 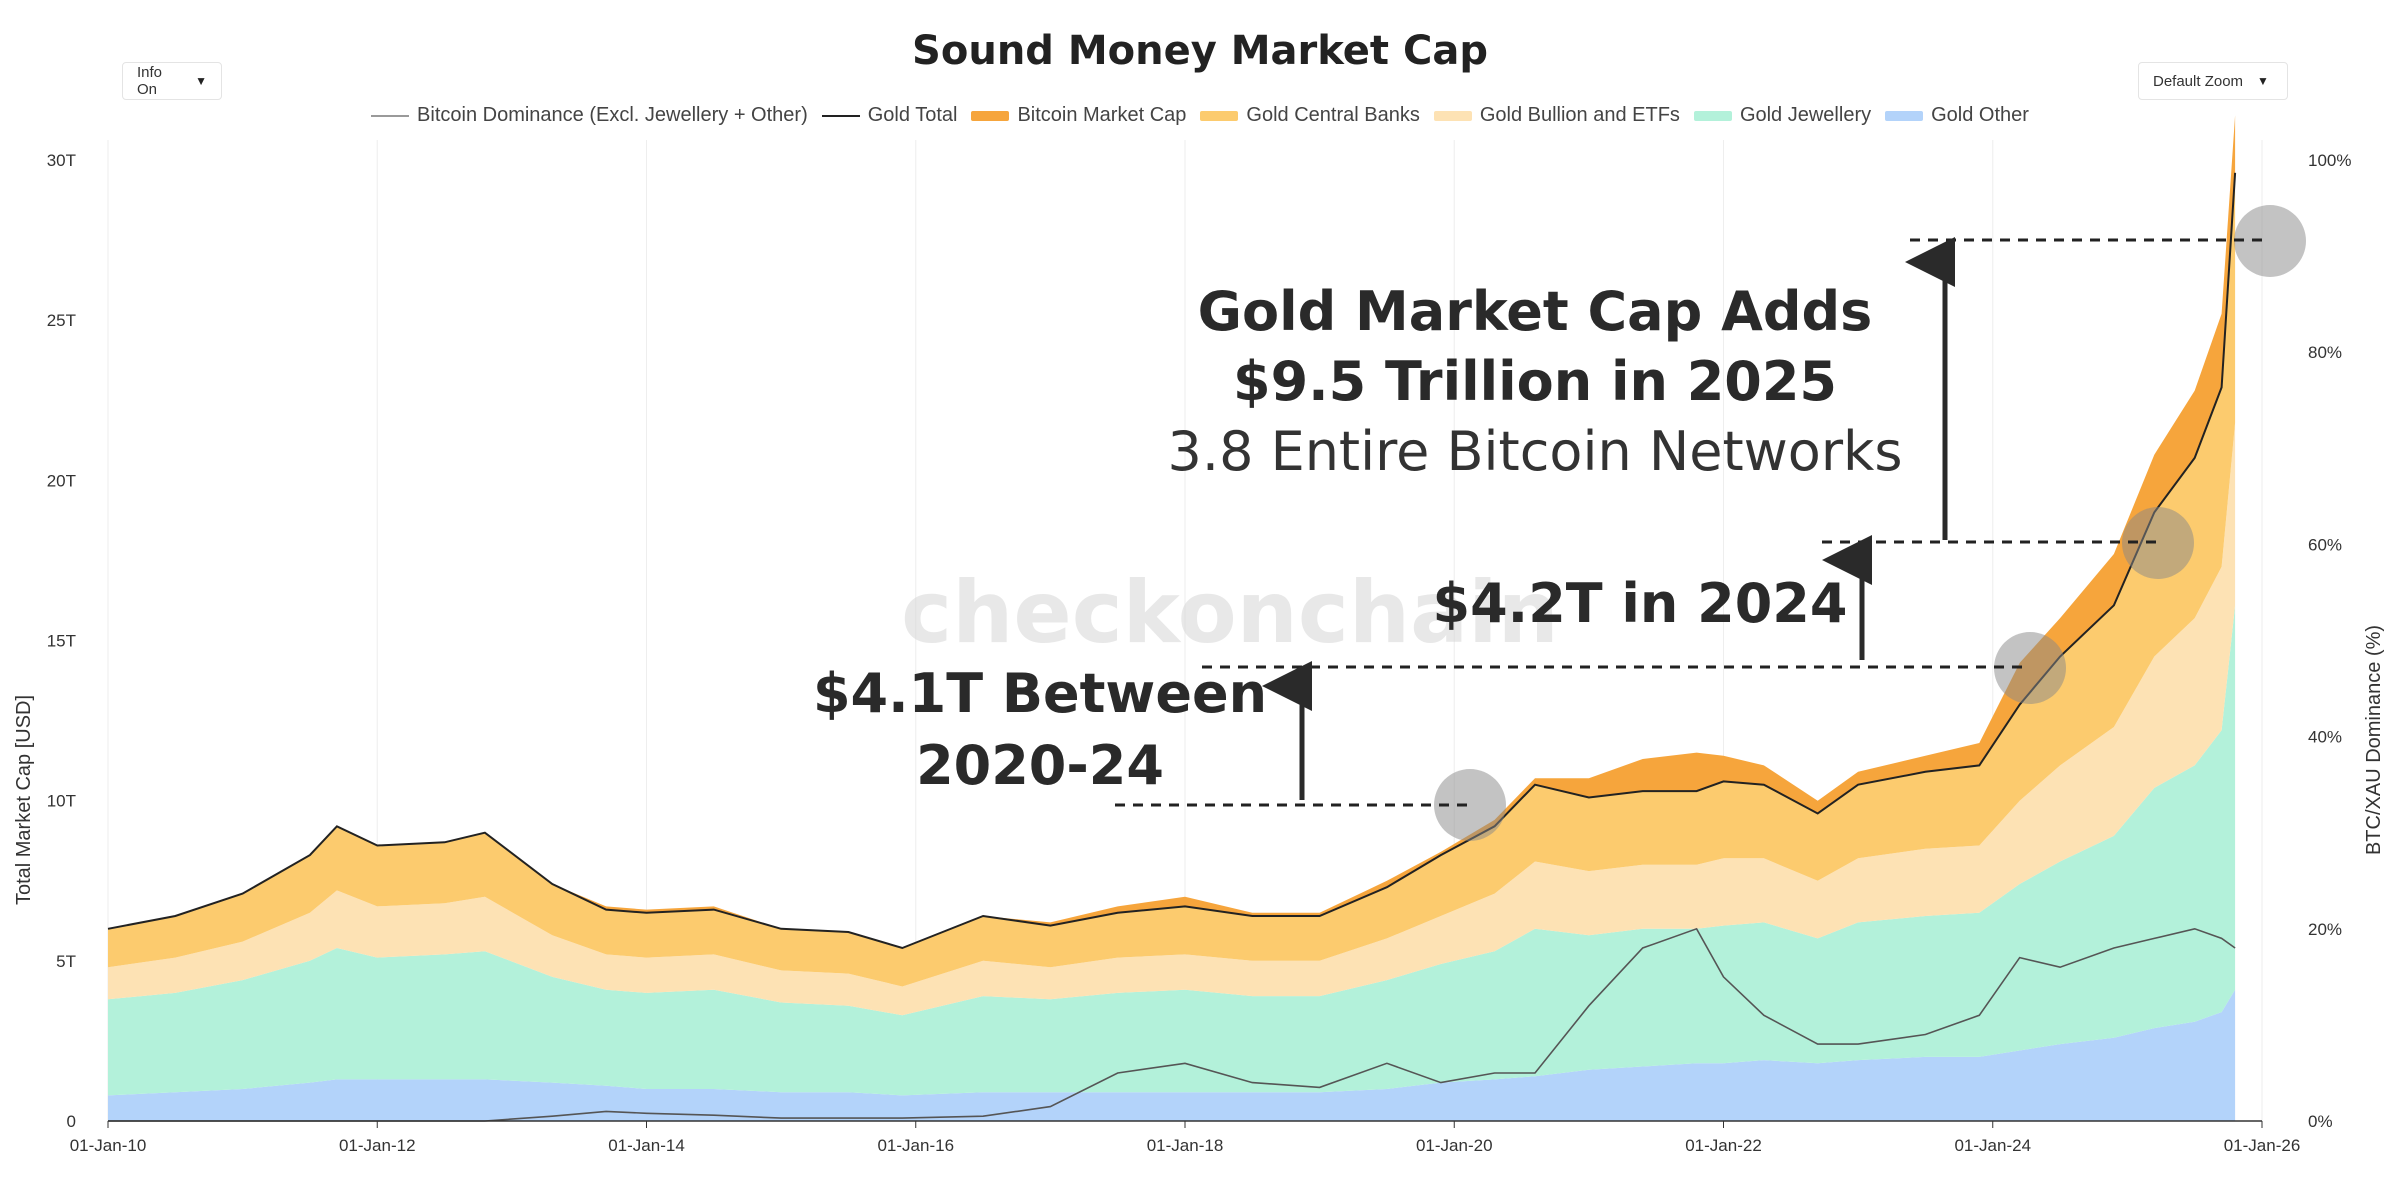 I want to click on x-tick-label: 01-Jan-16, so click(x=915, y=1145).